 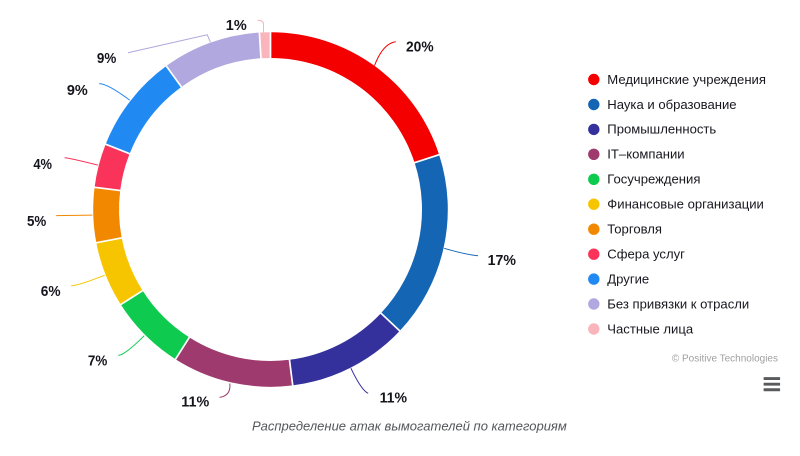 I want to click on svg-text: Медицинские учреждения, so click(x=686, y=79).